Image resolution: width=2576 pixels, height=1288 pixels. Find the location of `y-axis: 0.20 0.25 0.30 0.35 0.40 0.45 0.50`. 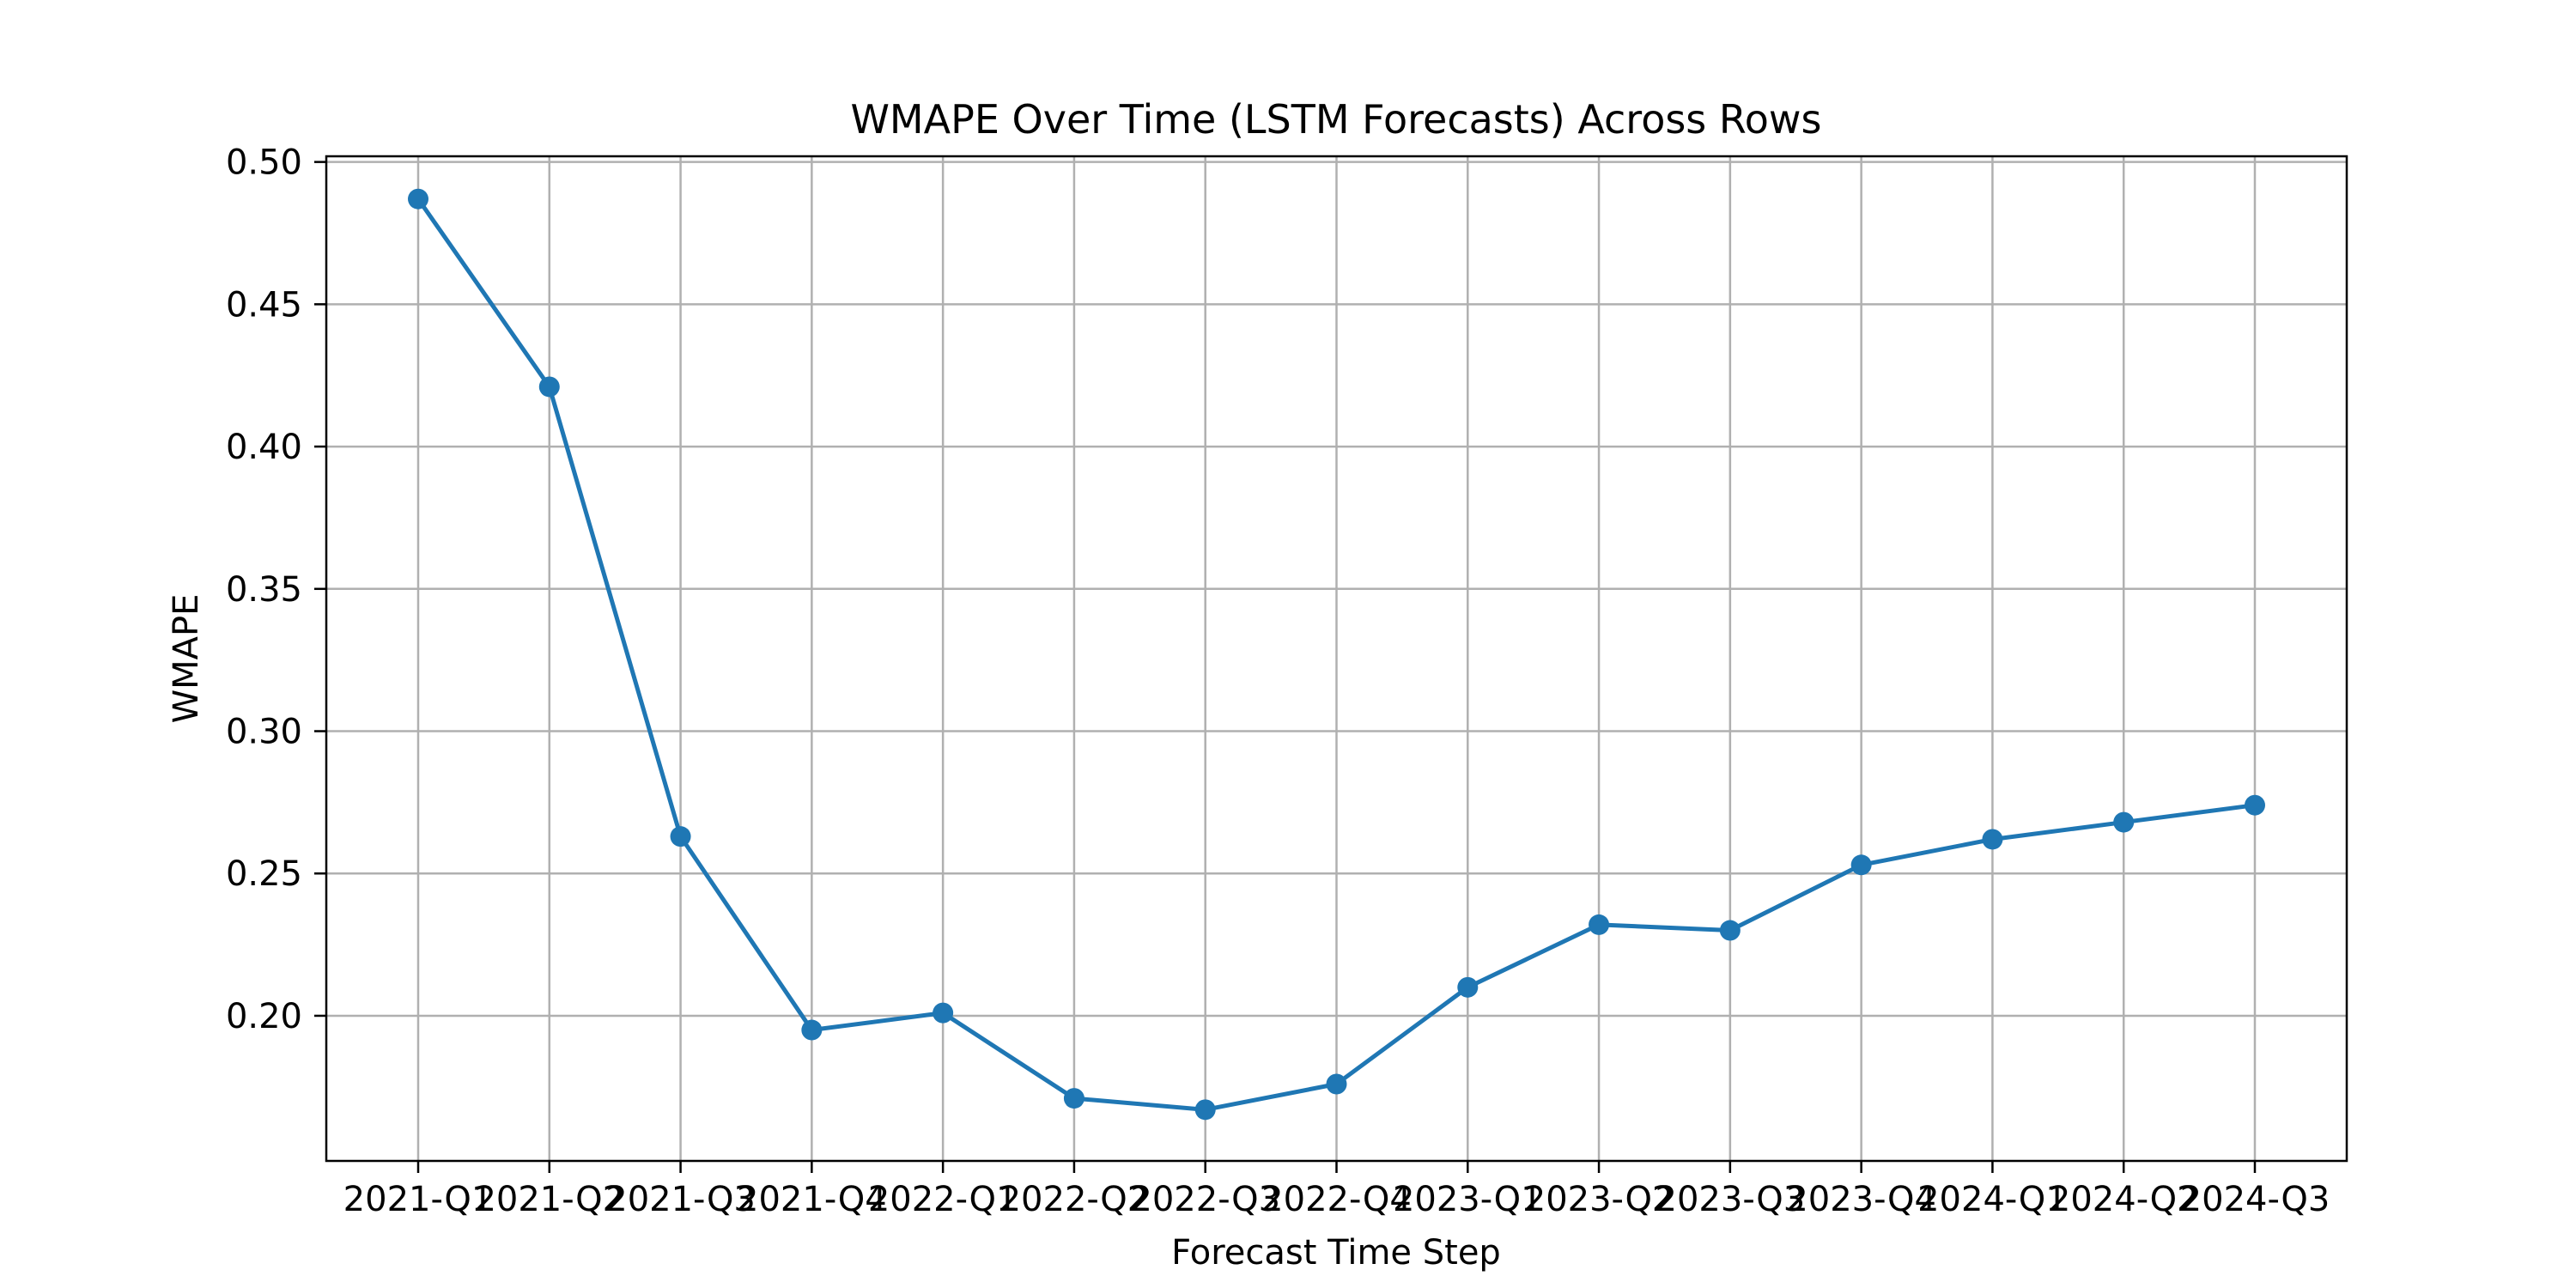

y-axis: 0.20 0.25 0.30 0.35 0.40 0.45 0.50 is located at coordinates (276, 589).